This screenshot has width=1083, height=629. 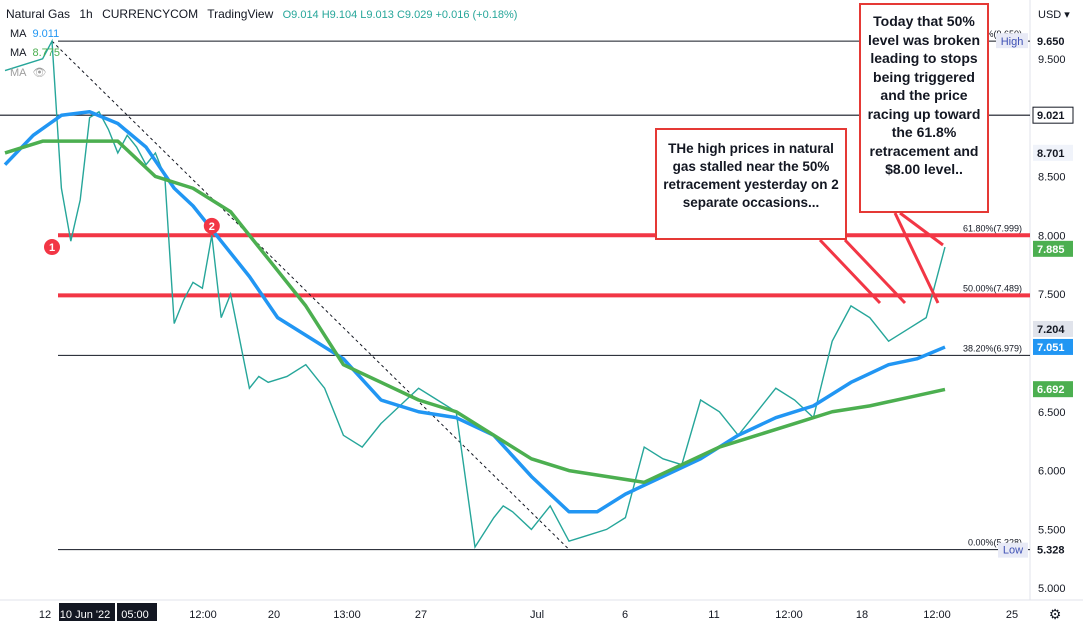 What do you see at coordinates (86, 14) in the screenshot?
I see `interval-label: 1h` at bounding box center [86, 14].